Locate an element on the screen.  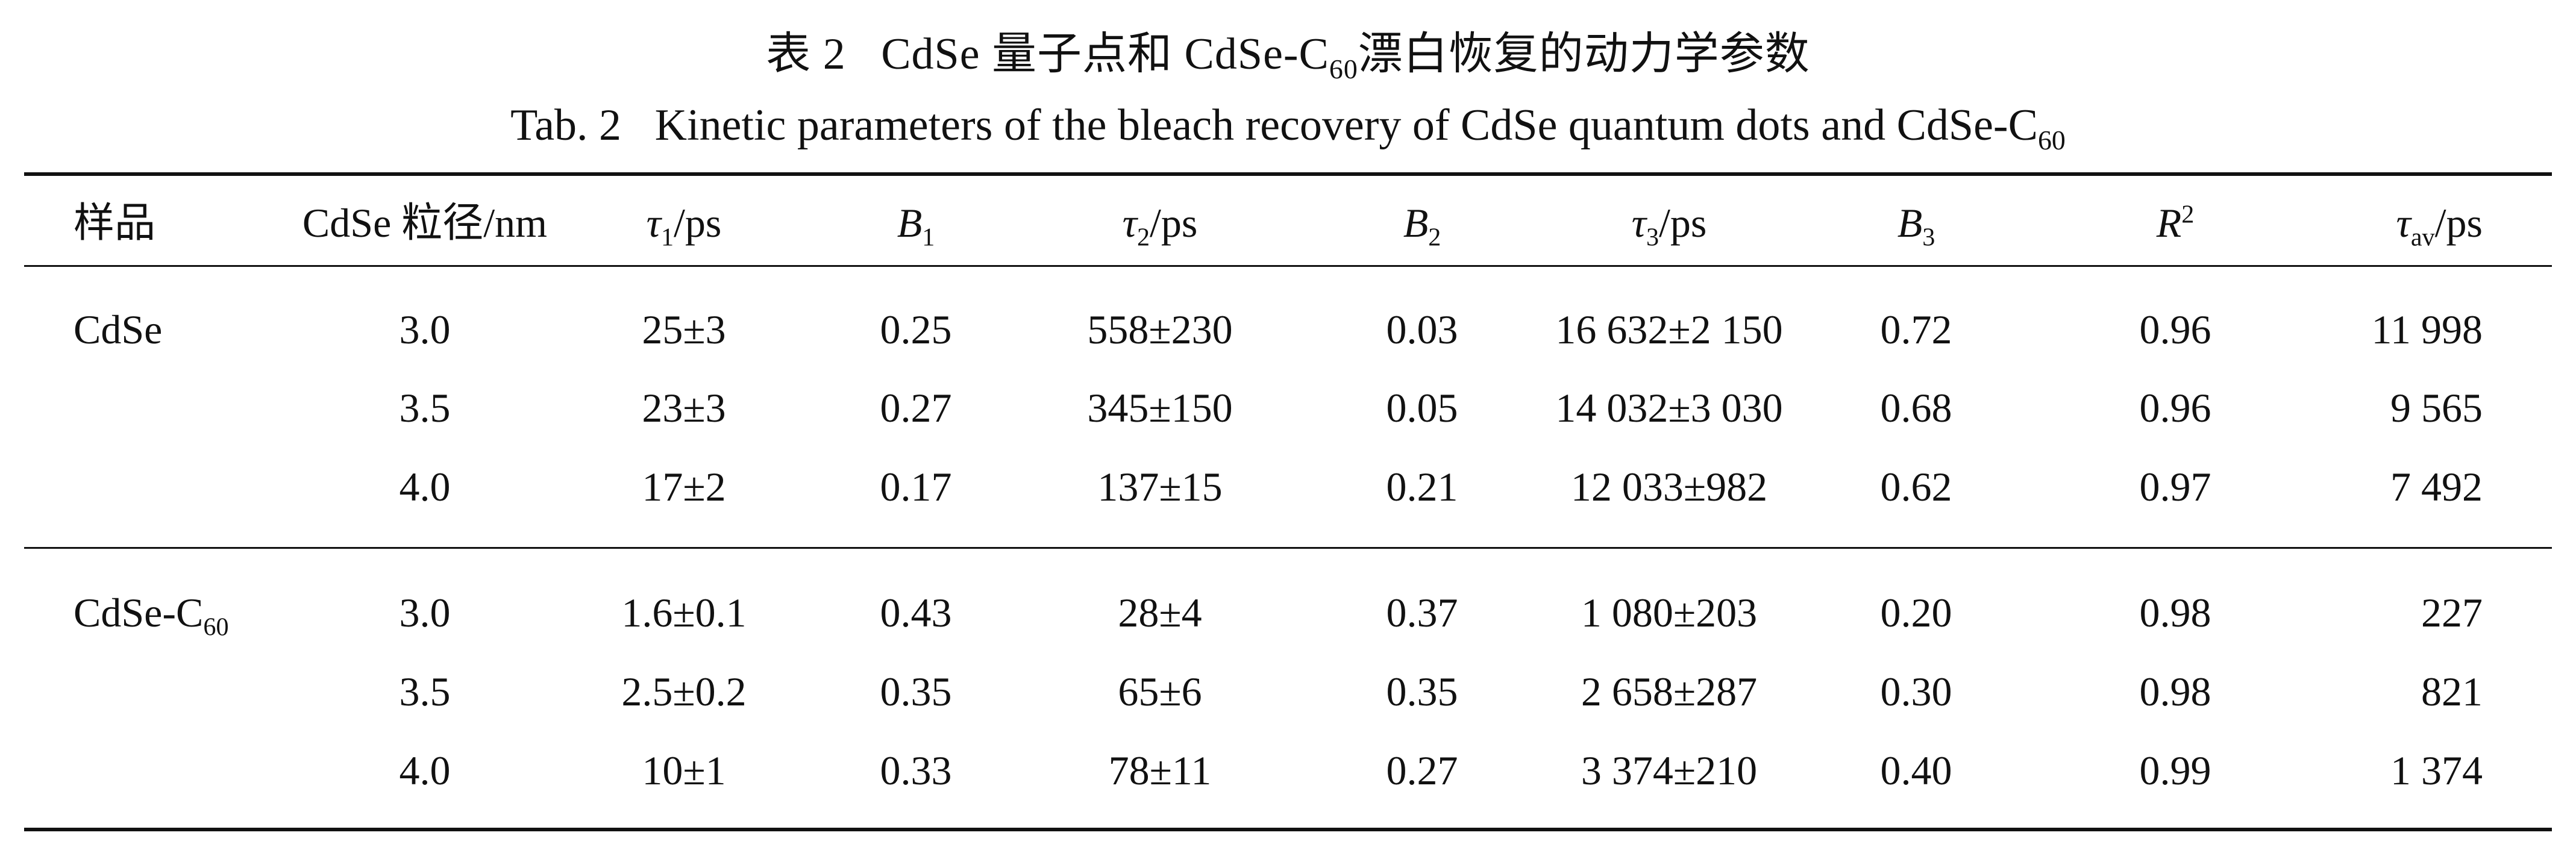
table-group-divider is located at coordinates (1288, 548).